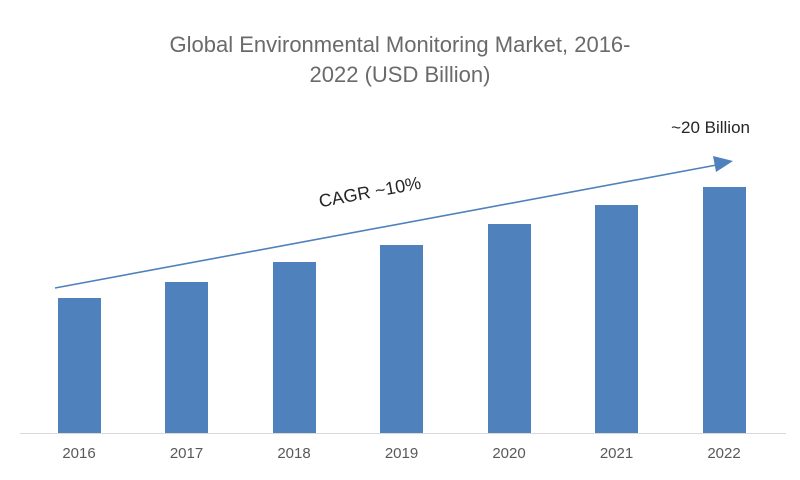 This screenshot has height=480, width=800. Describe the element at coordinates (710, 127) in the screenshot. I see `endpoint-annotation: ~20 Billion` at that location.